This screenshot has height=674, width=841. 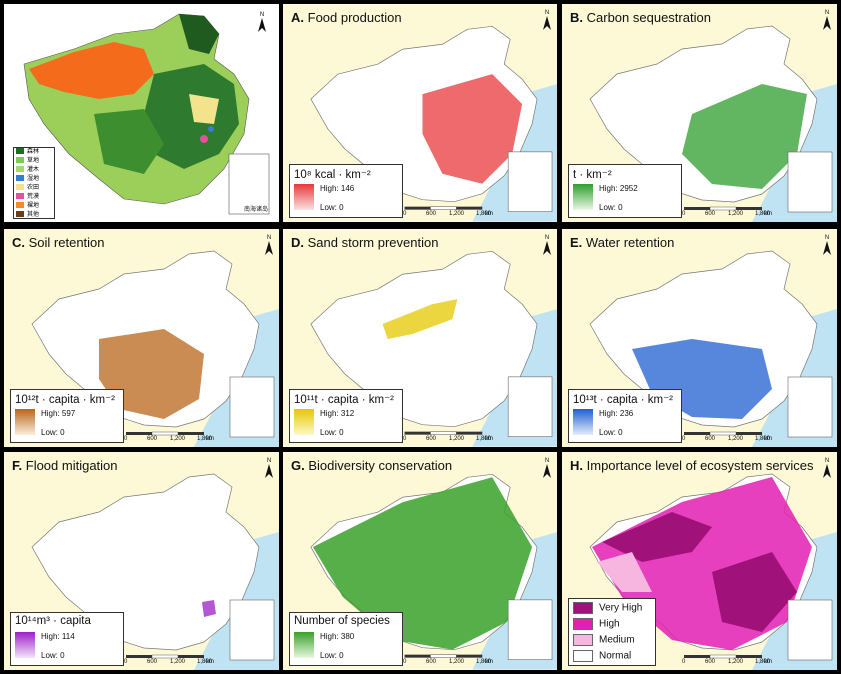 I want to click on legend-high: High: 380, so click(x=337, y=636).